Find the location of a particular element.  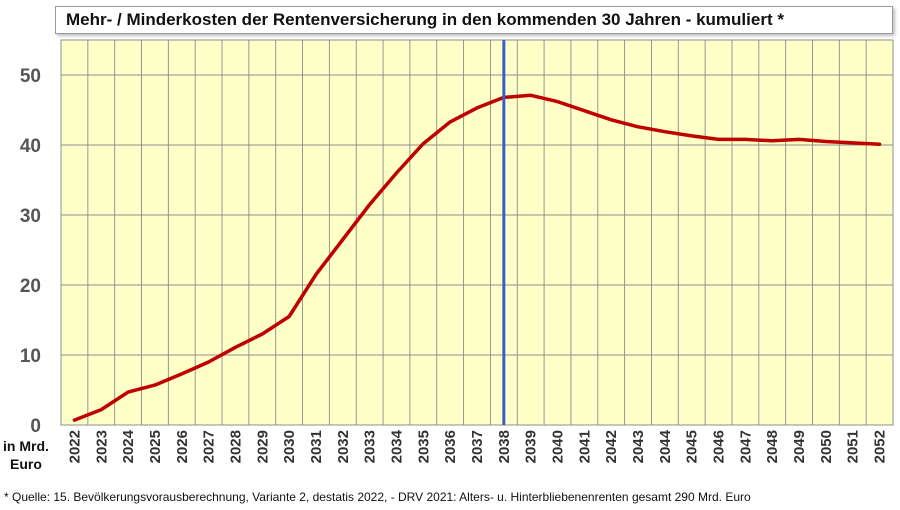

y-tick-label: 40 is located at coordinates (30, 146).